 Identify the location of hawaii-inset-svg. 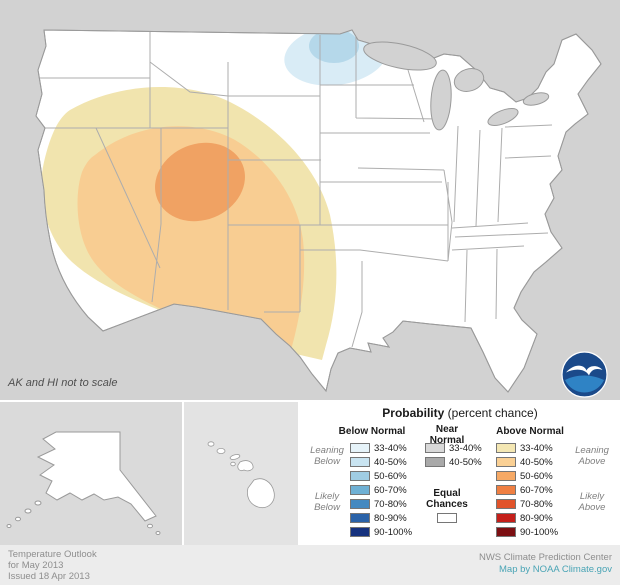
(241, 473).